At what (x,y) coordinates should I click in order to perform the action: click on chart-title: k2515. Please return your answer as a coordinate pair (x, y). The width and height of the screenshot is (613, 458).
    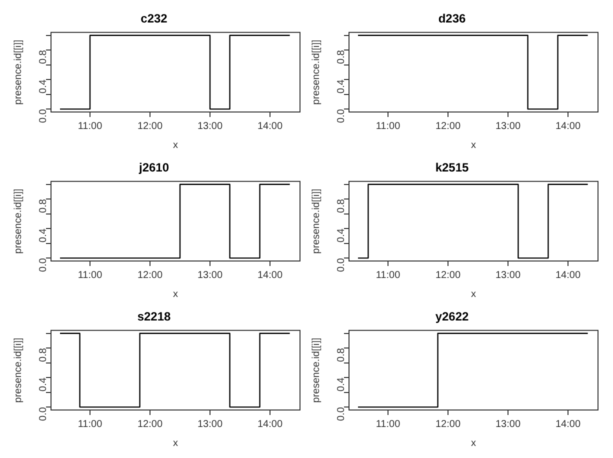
    Looking at the image, I should click on (452, 167).